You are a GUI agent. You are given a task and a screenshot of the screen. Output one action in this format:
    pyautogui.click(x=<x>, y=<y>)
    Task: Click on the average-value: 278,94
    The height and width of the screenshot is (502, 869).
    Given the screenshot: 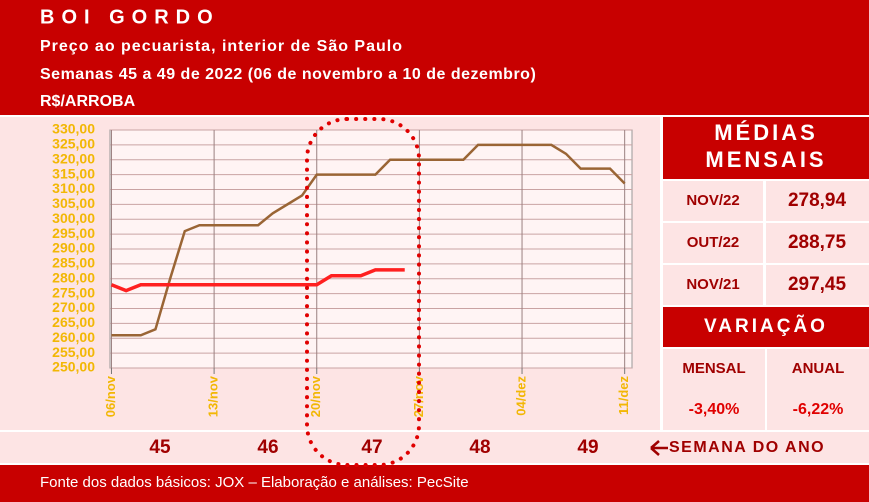 What is the action you would take?
    pyautogui.click(x=817, y=200)
    